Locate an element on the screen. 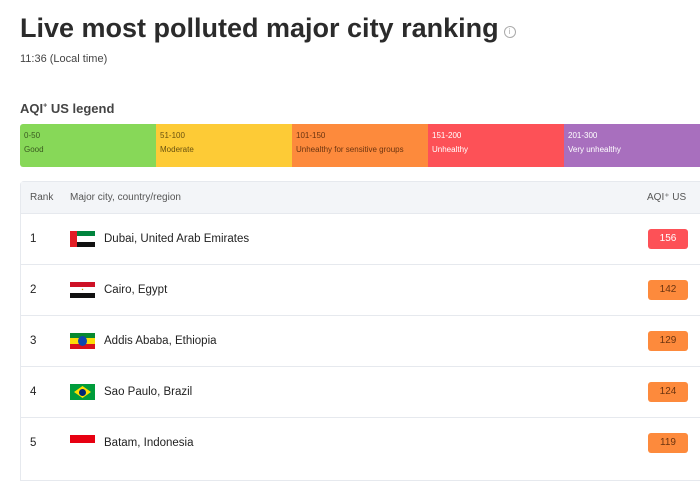 Image resolution: width=700 pixels, height=481 pixels. local-time: 11:36 (Local time) is located at coordinates (64, 59).